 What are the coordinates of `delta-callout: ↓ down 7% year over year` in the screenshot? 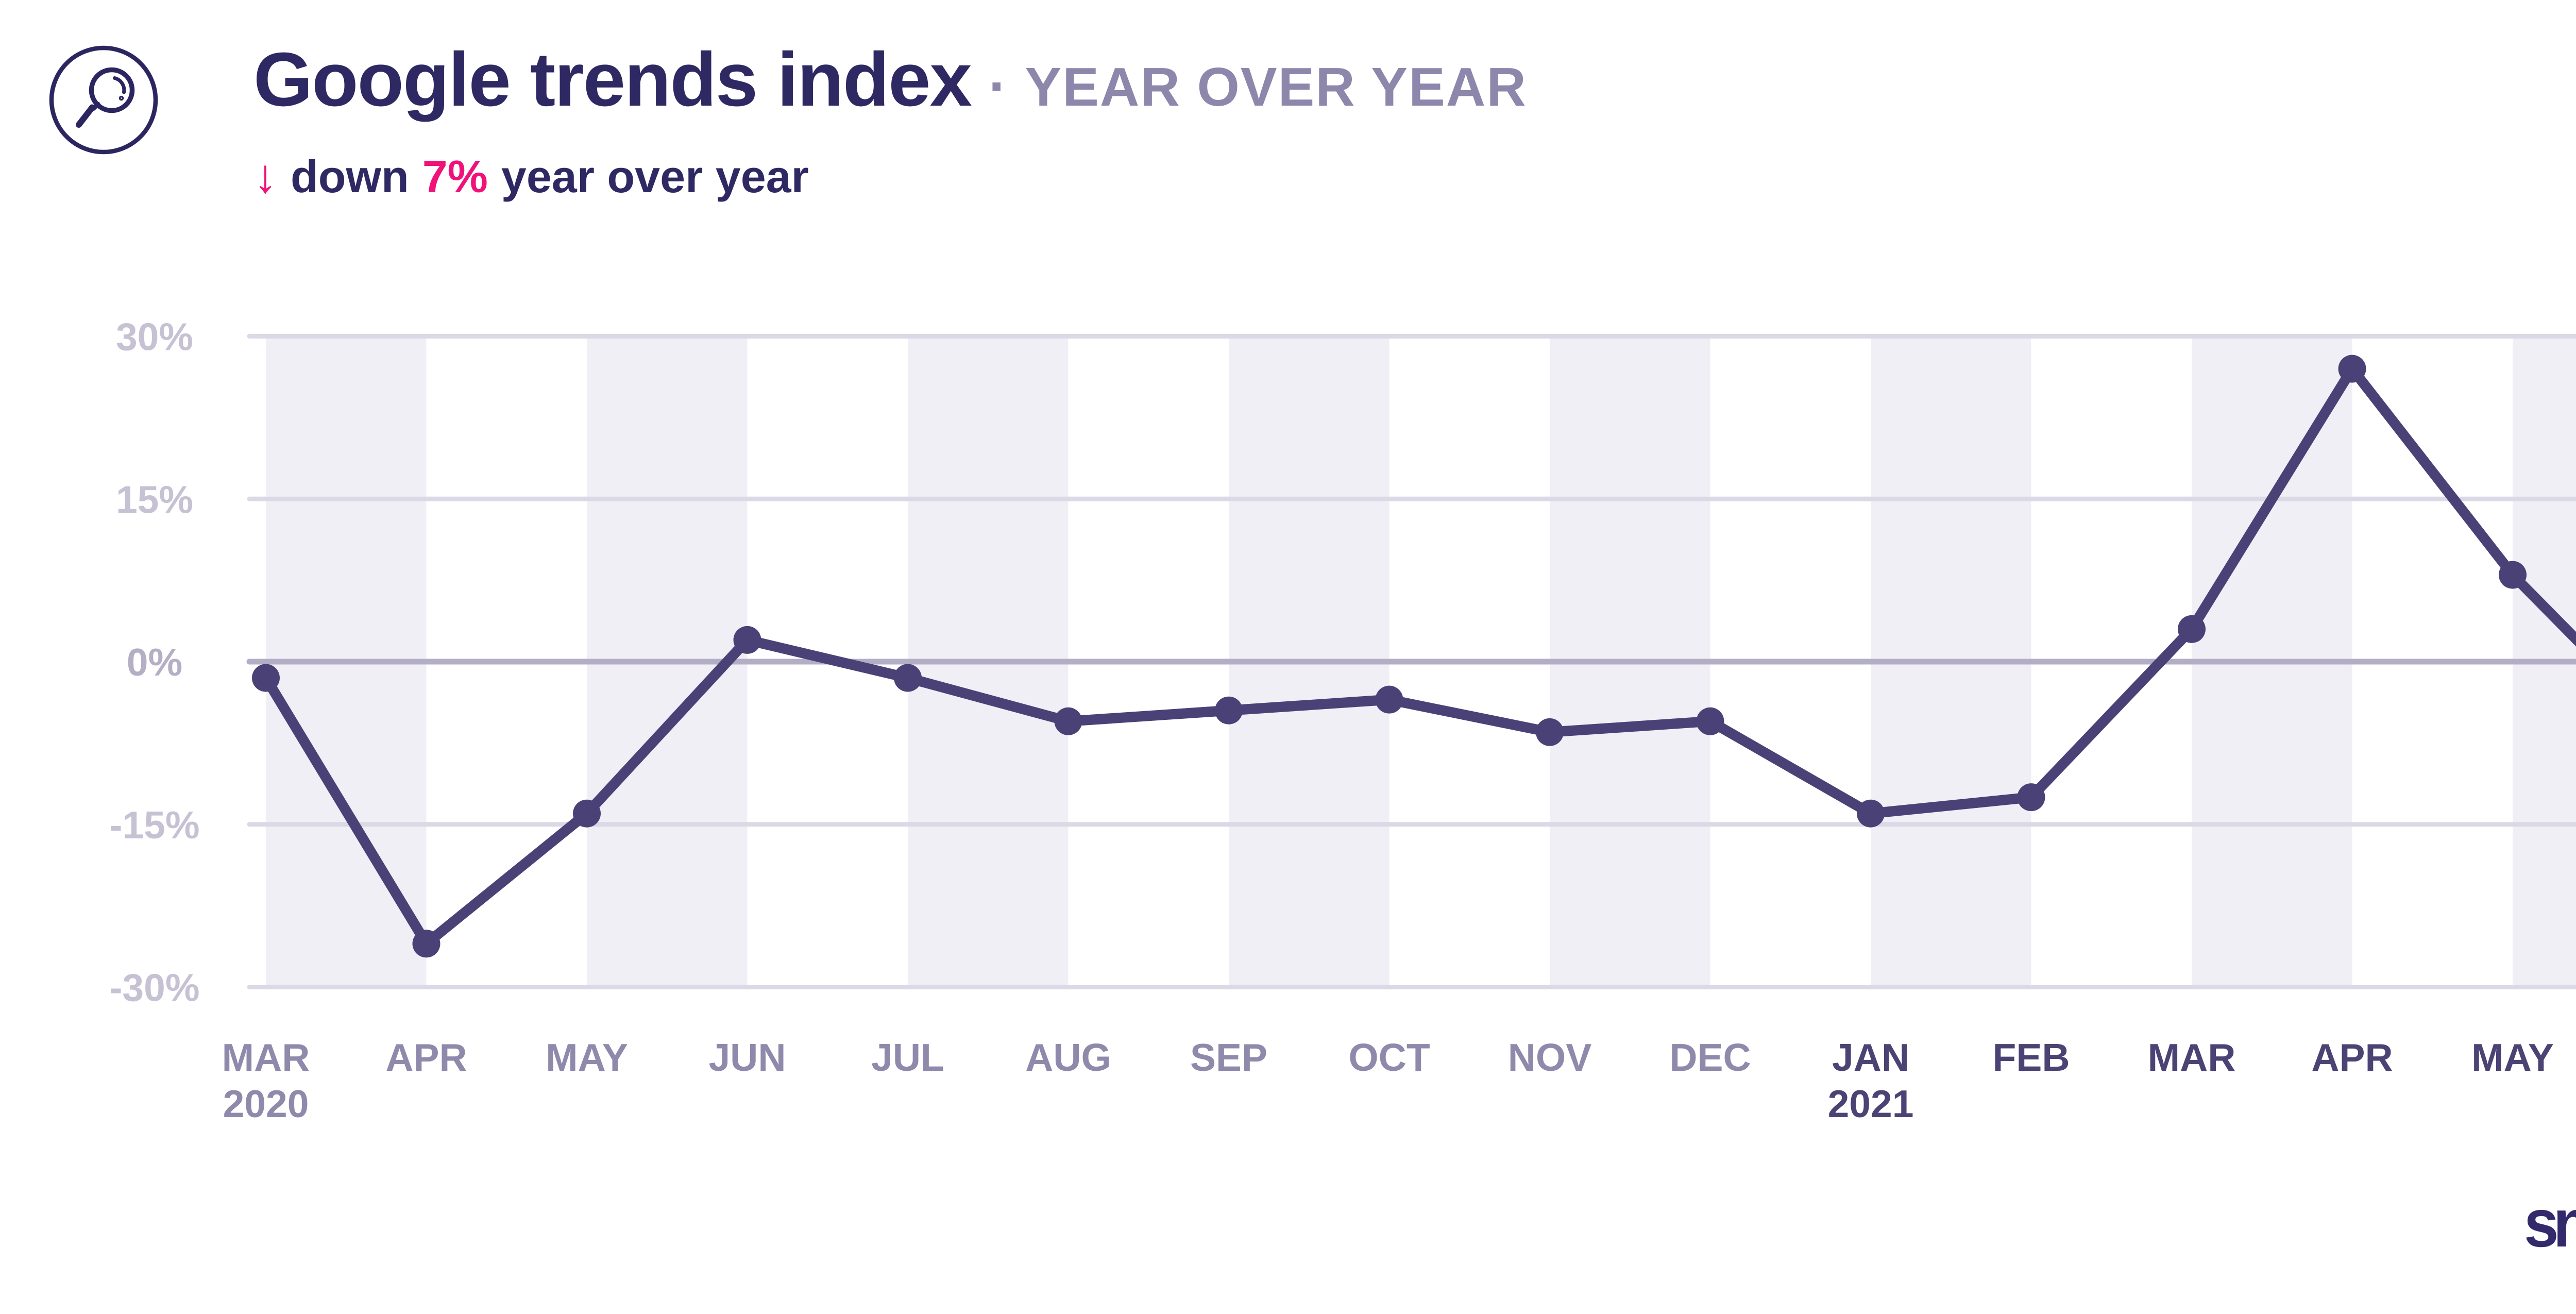 It's located at (531, 176).